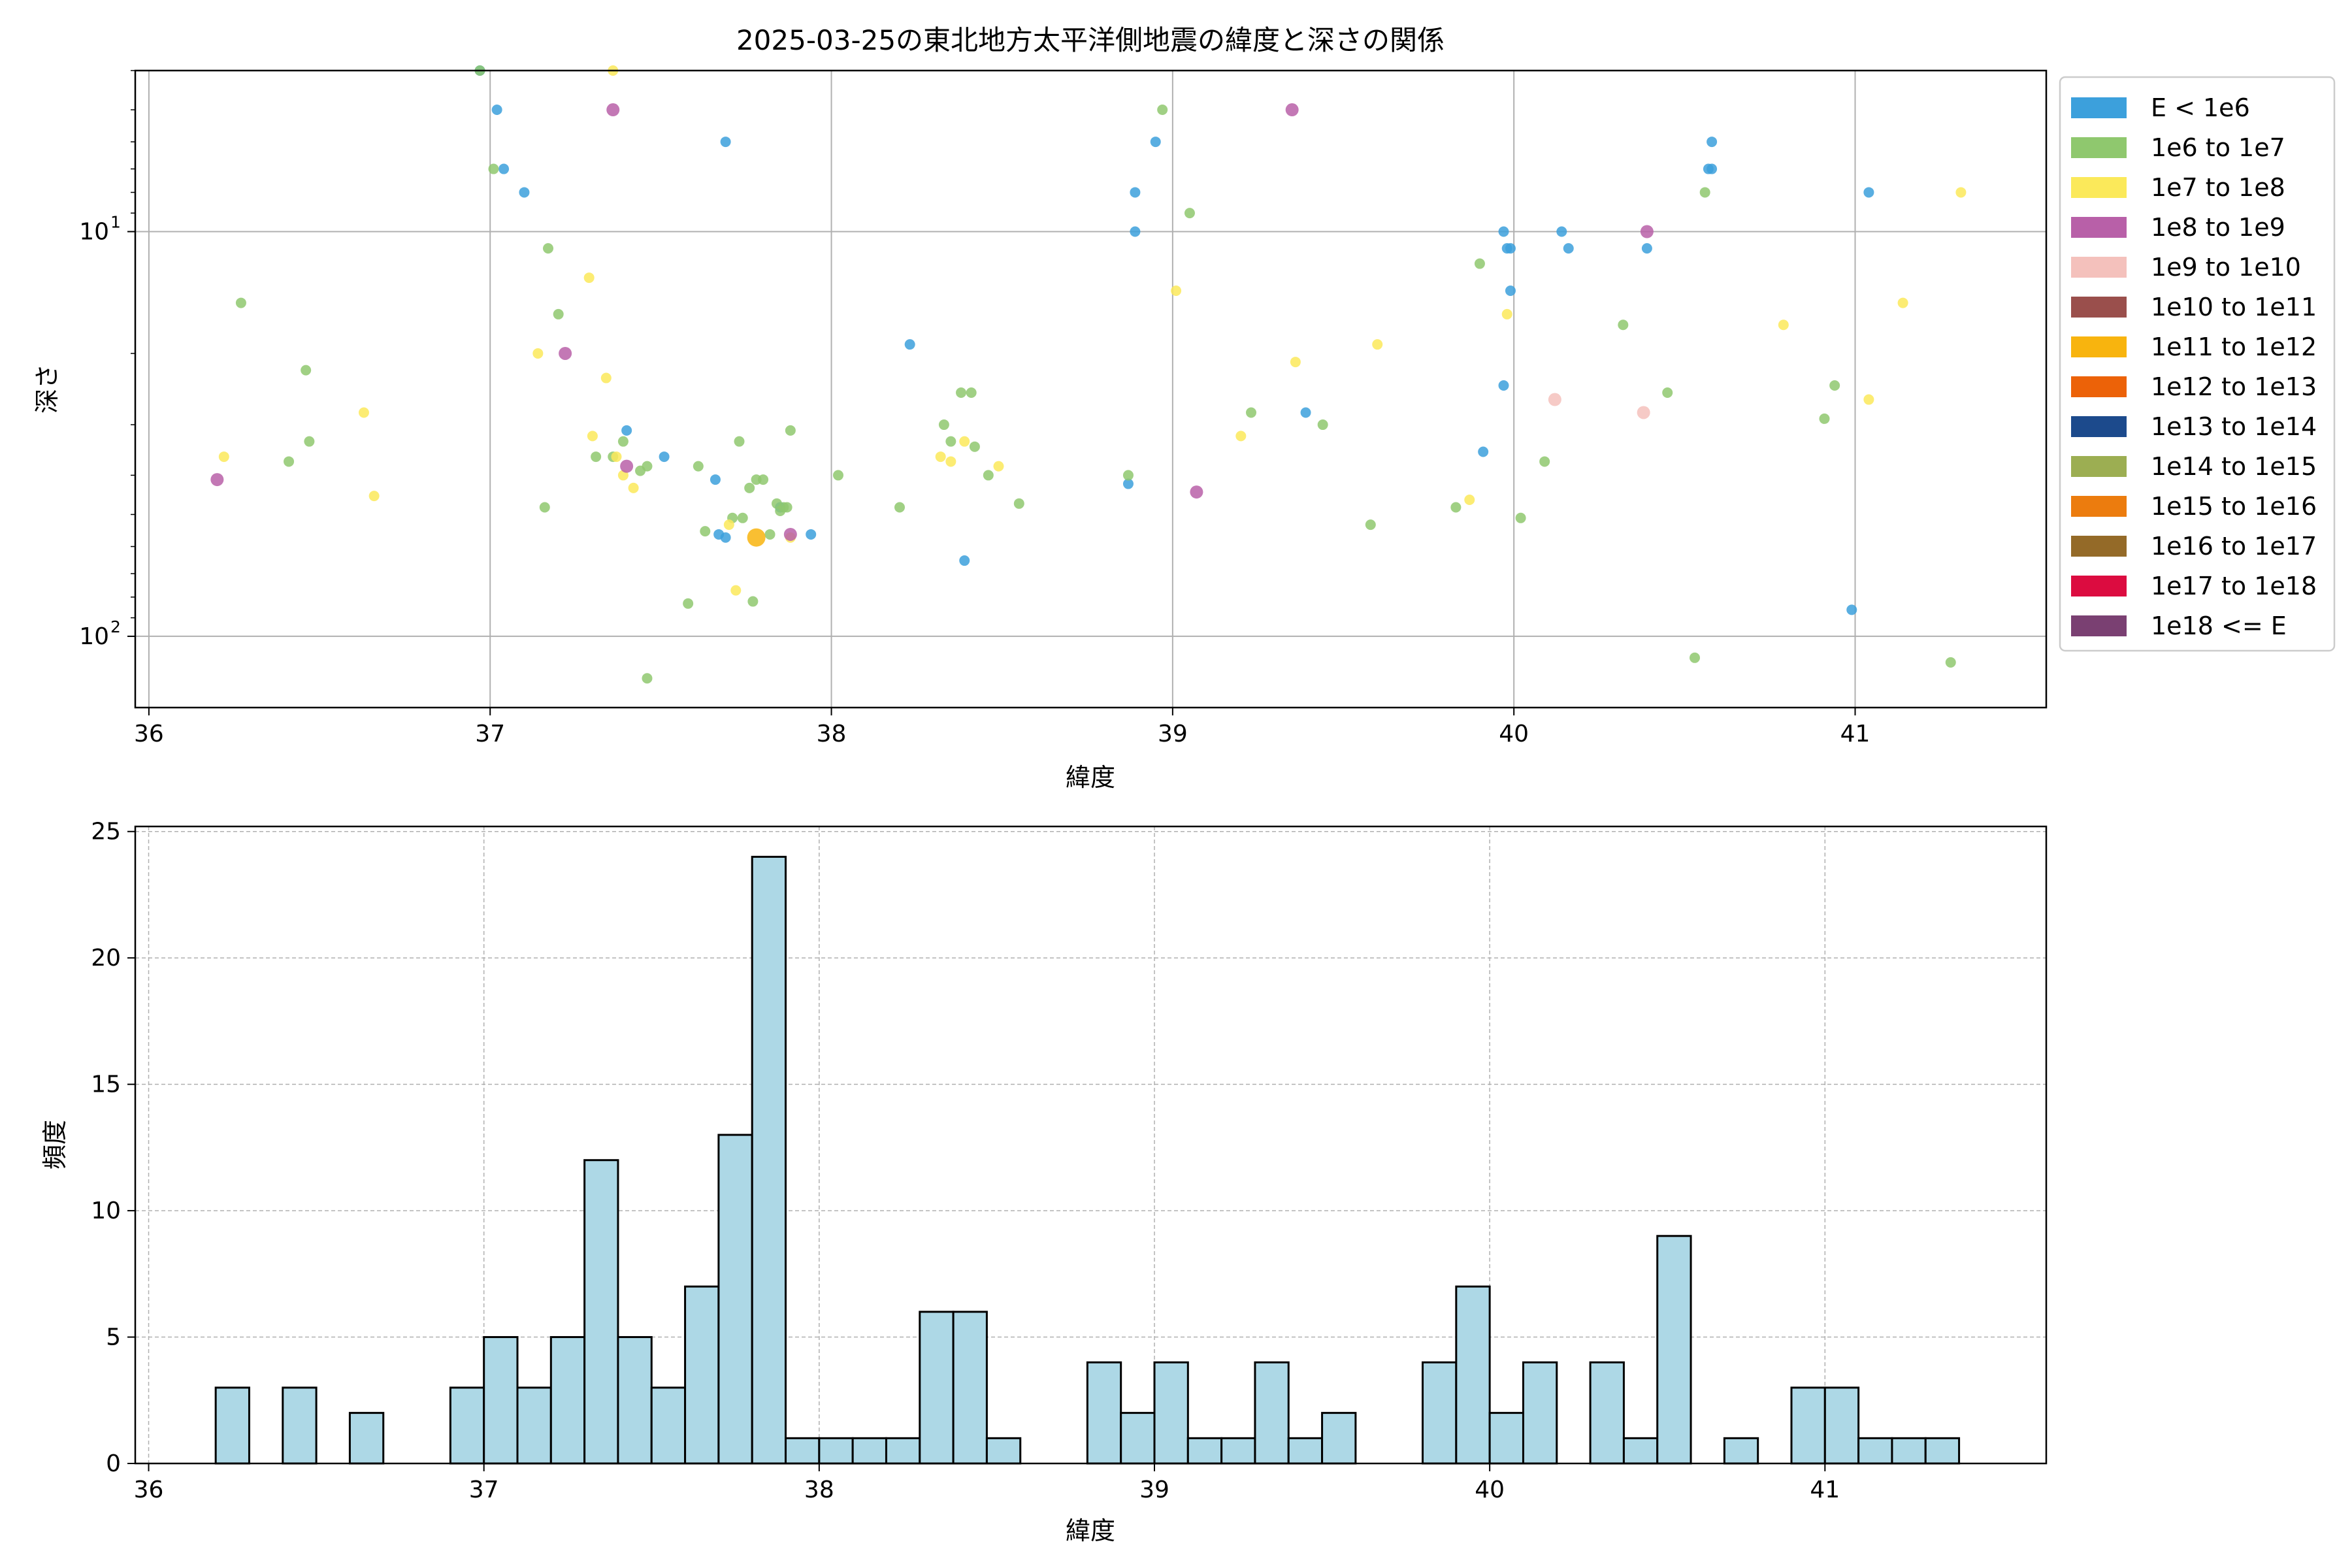 Image resolution: width=2352 pixels, height=1568 pixels. Describe the element at coordinates (819, 1490) in the screenshot. I see `histogram-x-tick-label: 38` at that location.